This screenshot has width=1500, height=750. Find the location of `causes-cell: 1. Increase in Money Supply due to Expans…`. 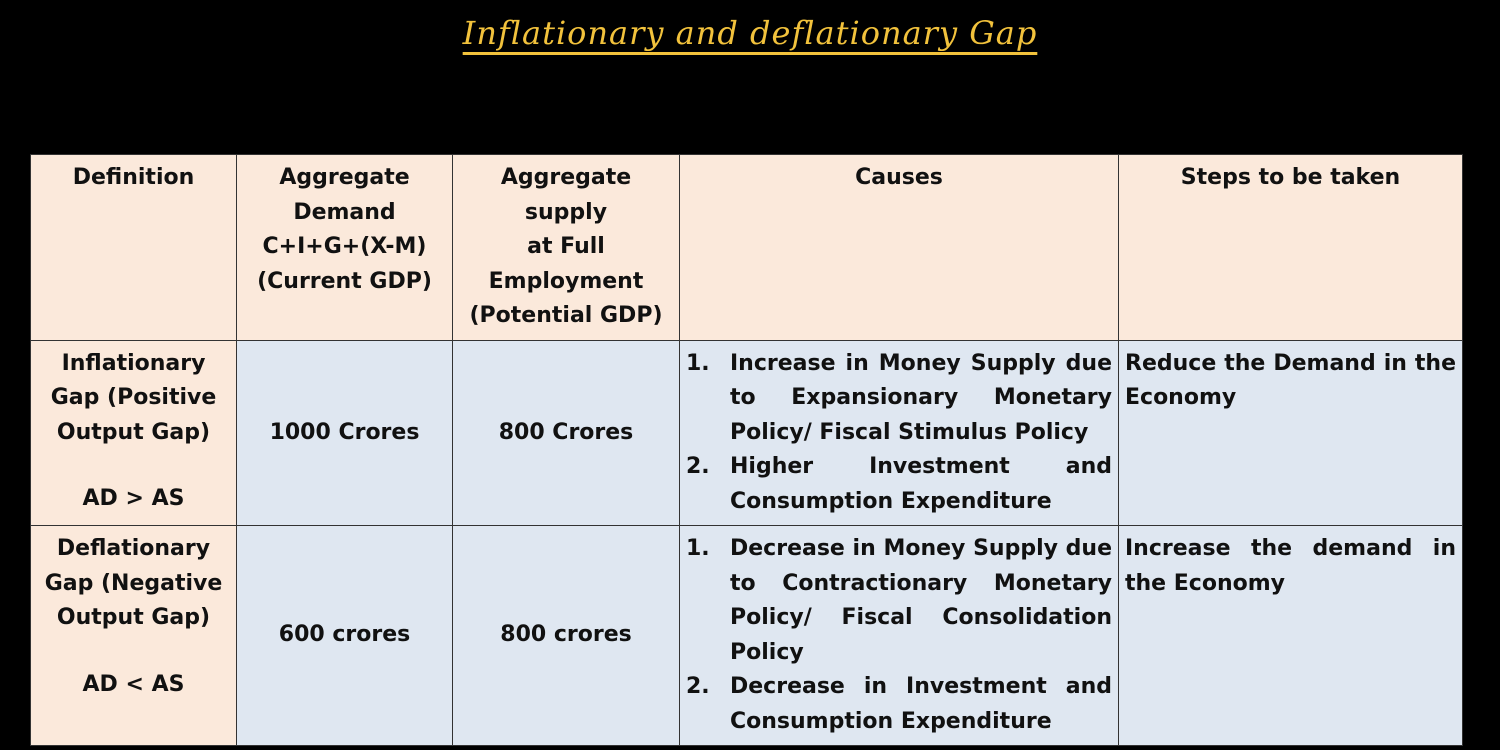

causes-cell: 1. Increase in Money Supply due to Expans… is located at coordinates (899, 432).